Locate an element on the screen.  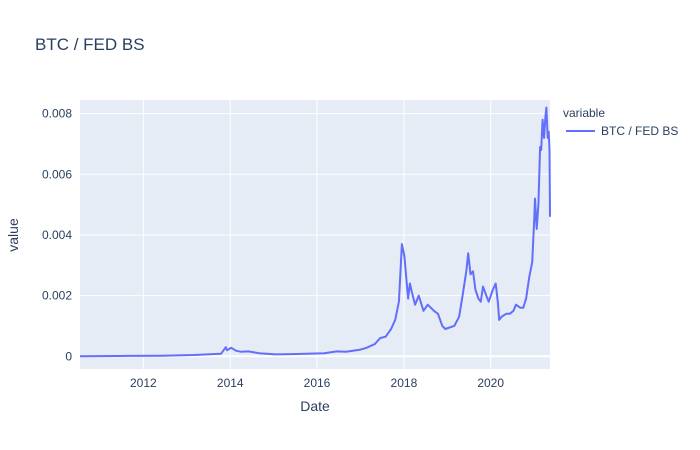
legend-title: variable is located at coordinates (584, 113).